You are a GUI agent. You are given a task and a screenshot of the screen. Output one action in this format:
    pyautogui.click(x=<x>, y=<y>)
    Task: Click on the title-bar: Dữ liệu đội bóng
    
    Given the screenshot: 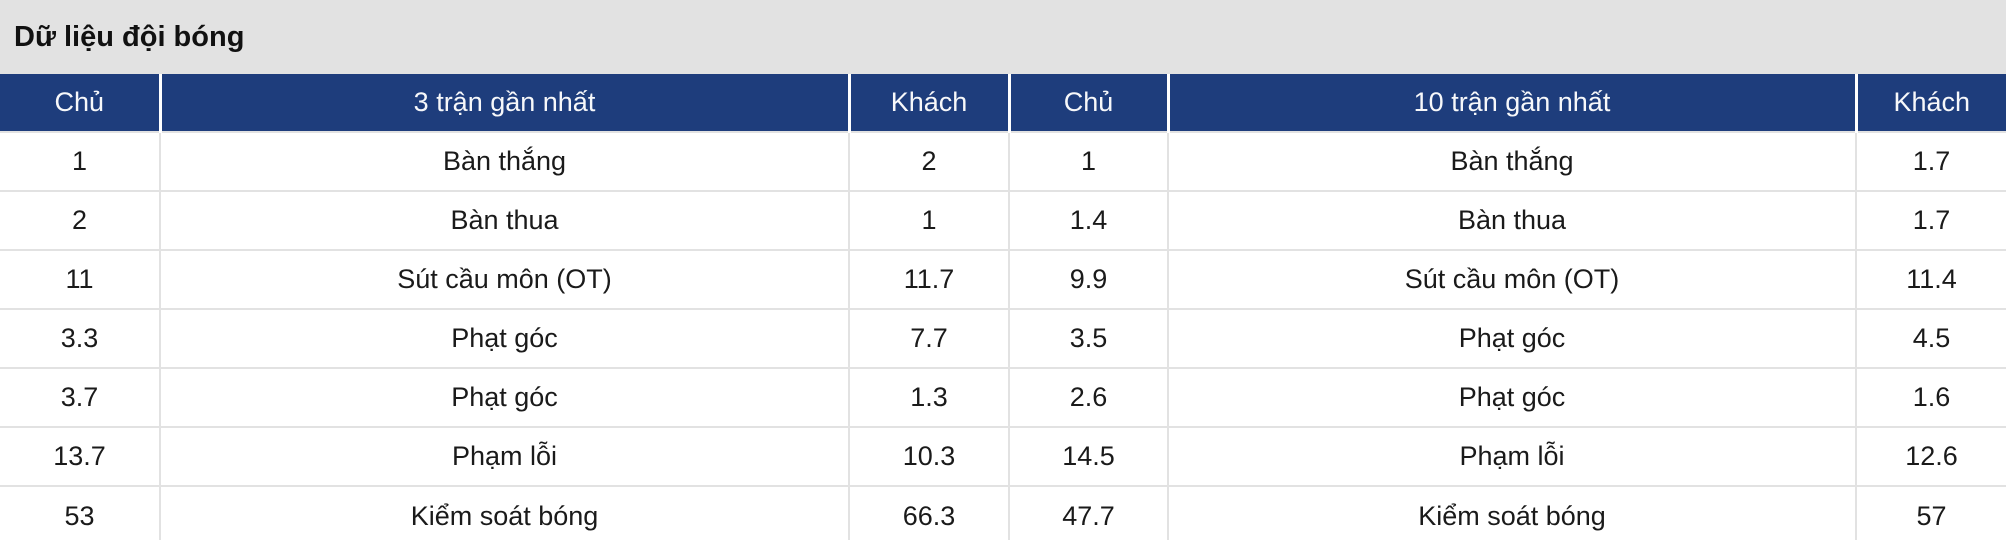 What is the action you would take?
    pyautogui.click(x=1003, y=37)
    